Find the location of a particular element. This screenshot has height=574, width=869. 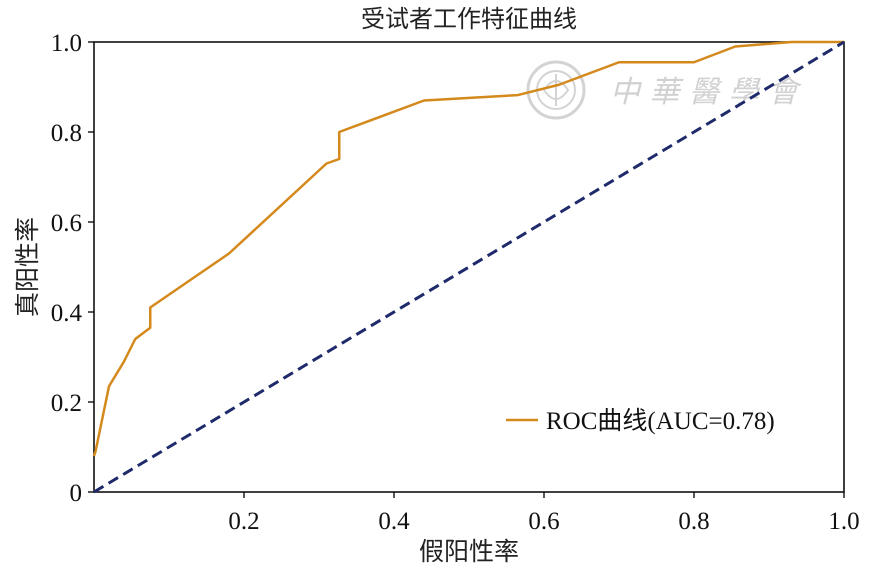

y-tick-label: 0.6 is located at coordinates (66, 223).